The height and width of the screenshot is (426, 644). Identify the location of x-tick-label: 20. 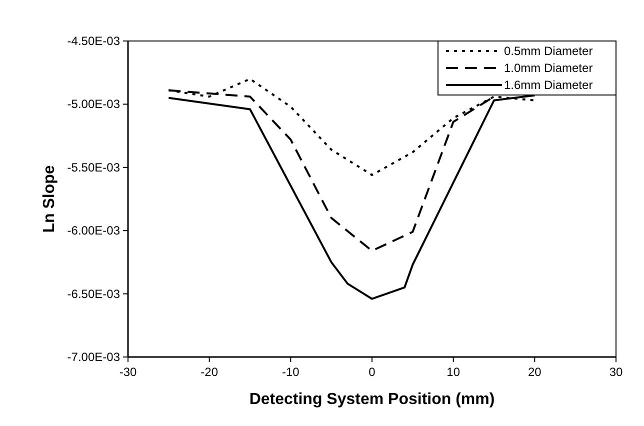
(535, 372).